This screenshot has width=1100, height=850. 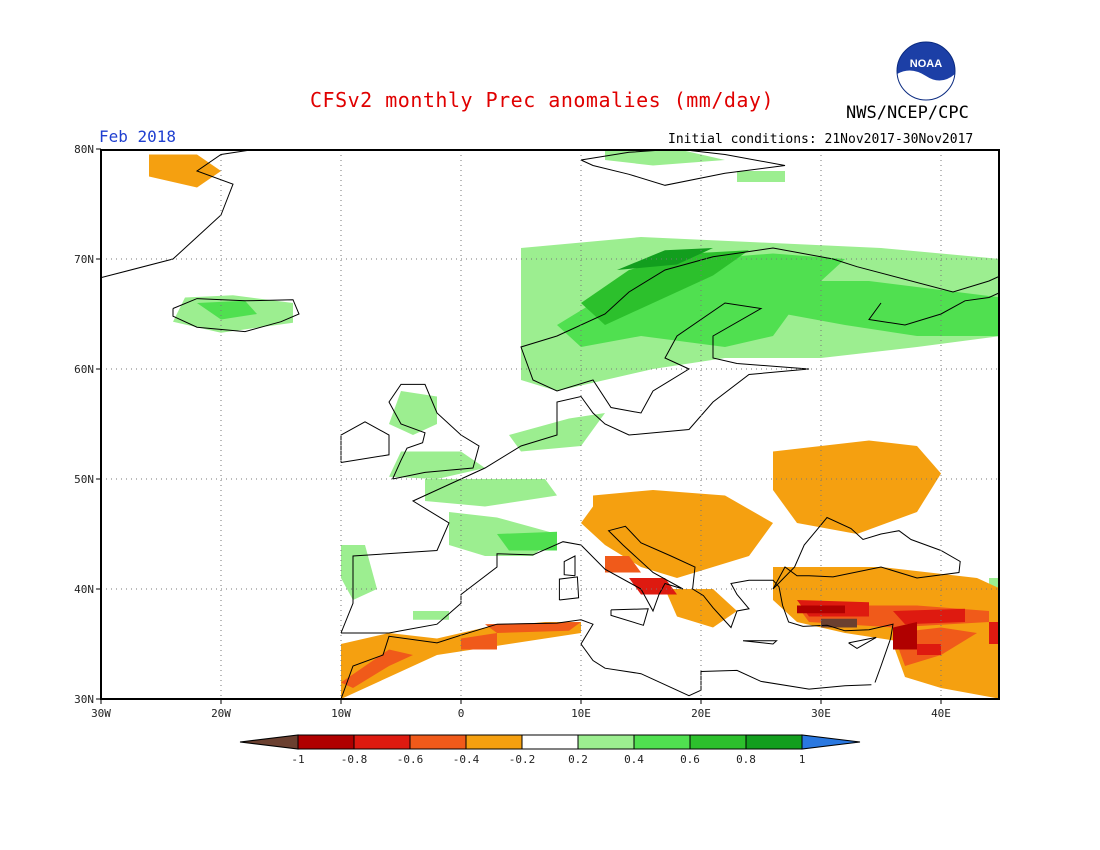 What do you see at coordinates (746, 759) in the screenshot?
I see `colorbar-tick-label: 0.8` at bounding box center [746, 759].